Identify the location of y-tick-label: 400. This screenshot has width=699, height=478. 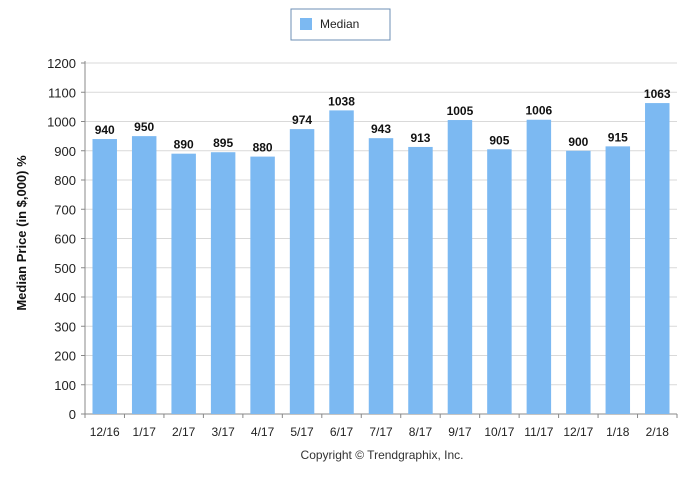
(65, 297).